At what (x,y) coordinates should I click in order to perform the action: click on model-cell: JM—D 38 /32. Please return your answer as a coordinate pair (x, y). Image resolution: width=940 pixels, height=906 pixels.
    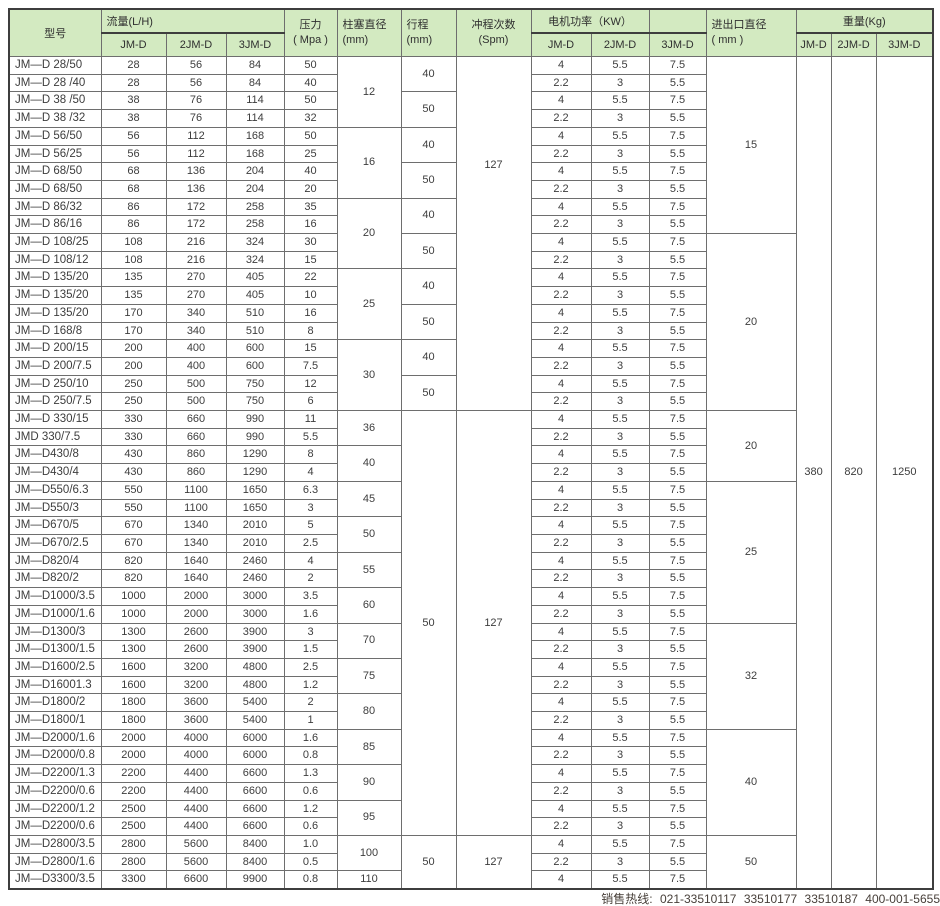
    Looking at the image, I should click on (55, 118).